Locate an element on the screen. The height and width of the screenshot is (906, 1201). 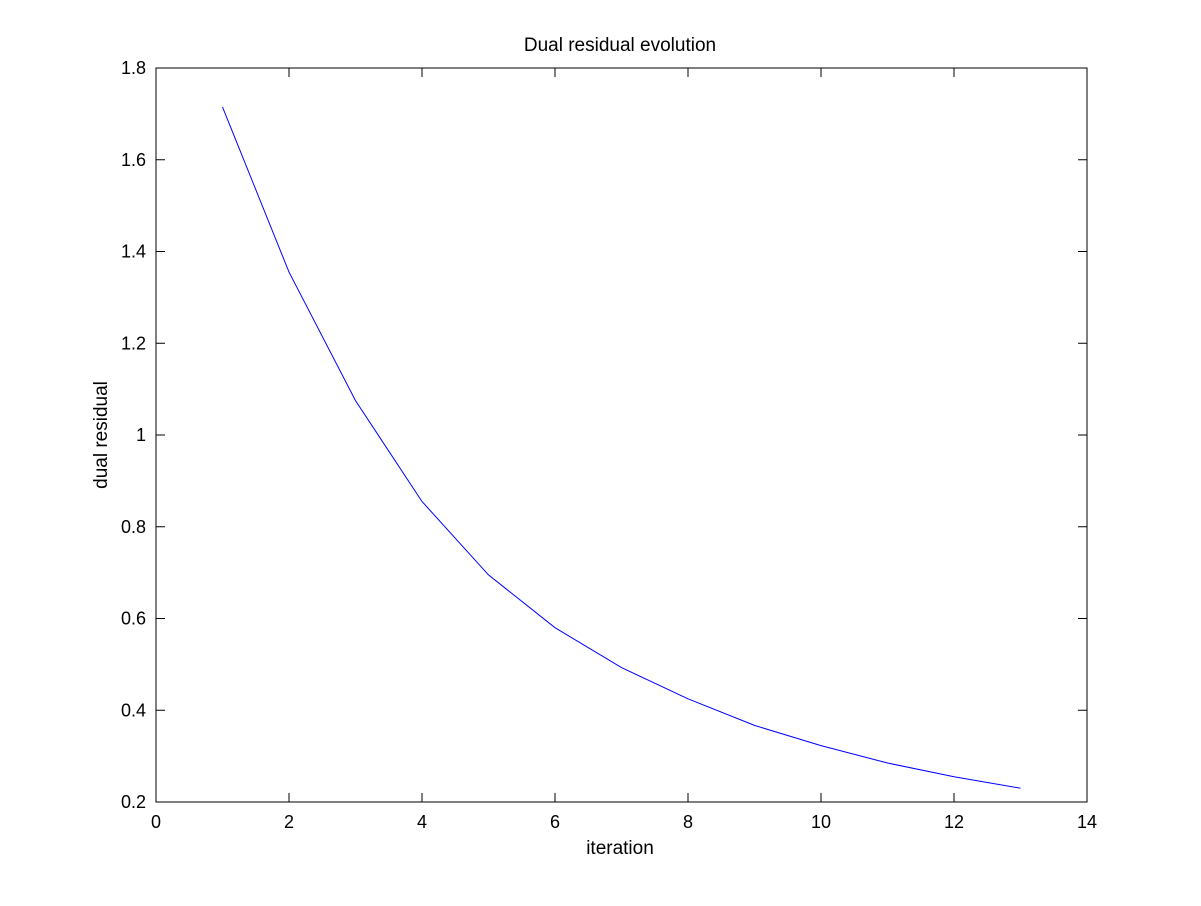
y-tick-label: 0.8 is located at coordinates (133, 527).